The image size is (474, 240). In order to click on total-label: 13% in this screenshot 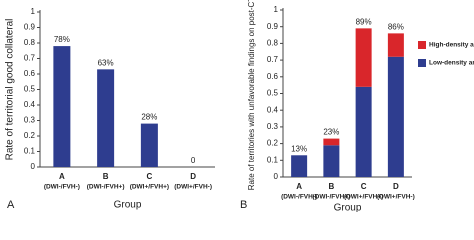, I will do `click(299, 148)`.